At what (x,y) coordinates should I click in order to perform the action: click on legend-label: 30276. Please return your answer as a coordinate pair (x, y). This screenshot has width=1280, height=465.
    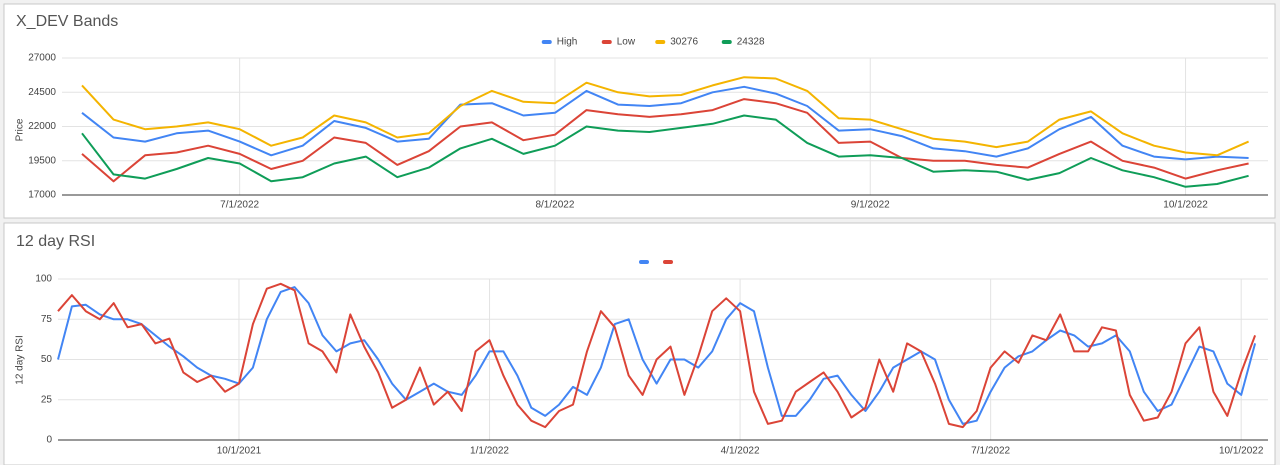
    Looking at the image, I should click on (684, 42).